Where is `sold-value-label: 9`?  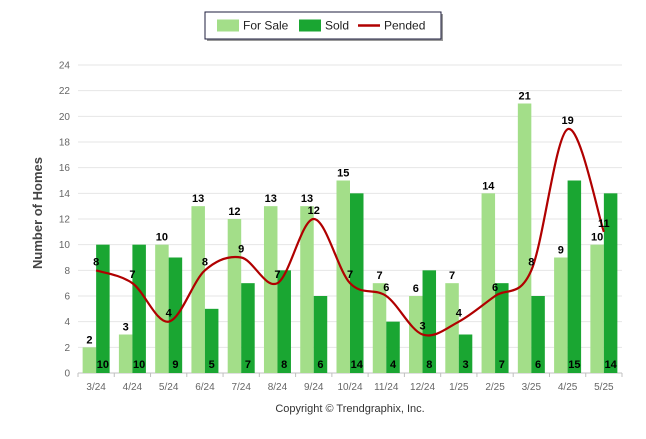 sold-value-label: 9 is located at coordinates (175, 365).